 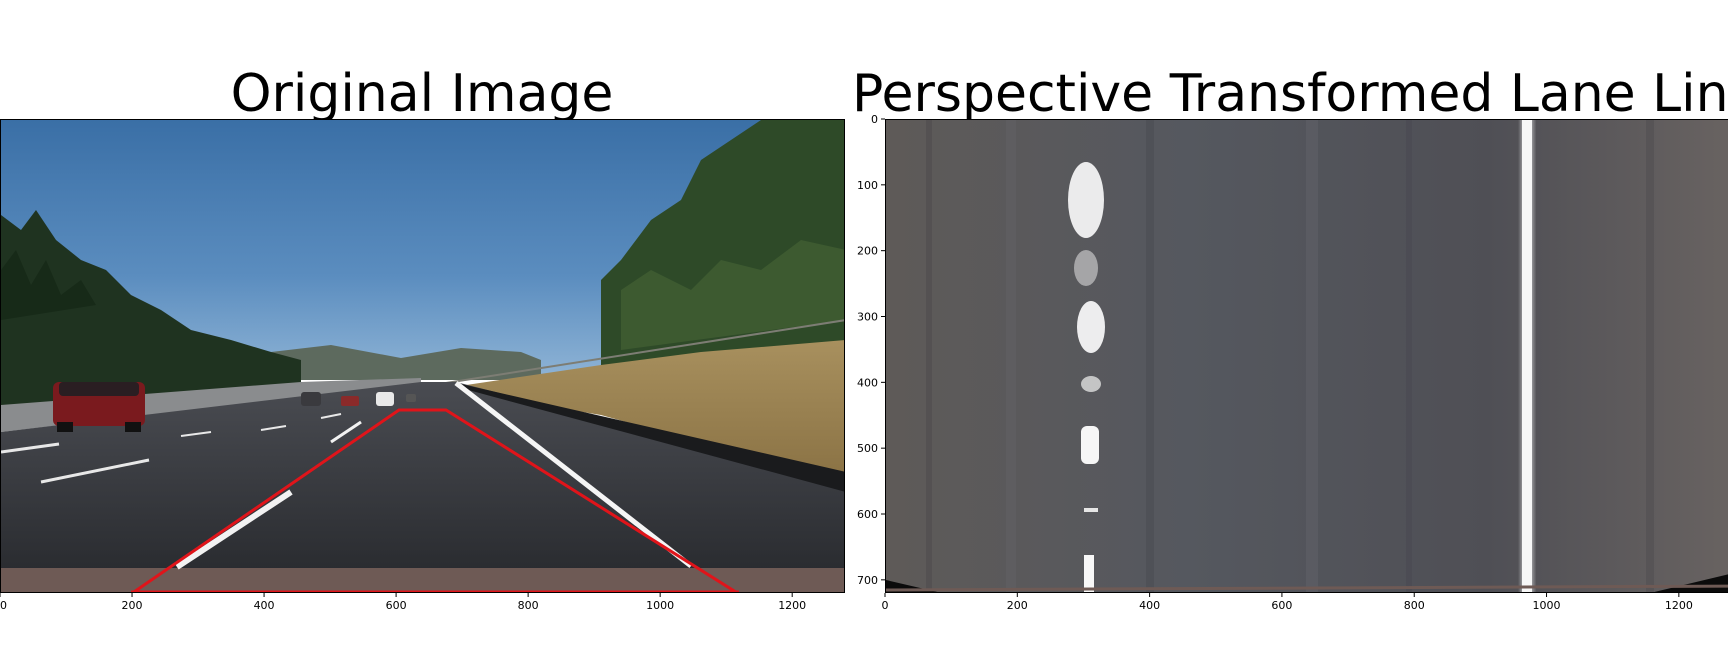 What do you see at coordinates (3, 605) in the screenshot?
I see `left-x-tick-label: 0` at bounding box center [3, 605].